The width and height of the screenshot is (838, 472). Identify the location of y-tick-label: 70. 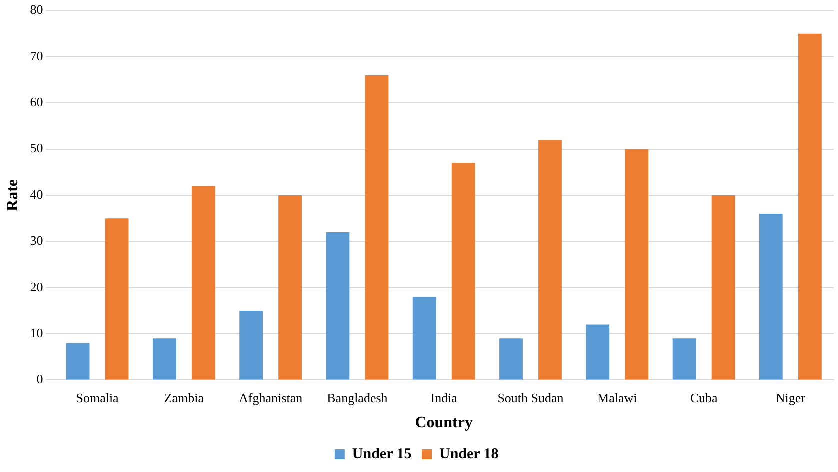
(37, 56).